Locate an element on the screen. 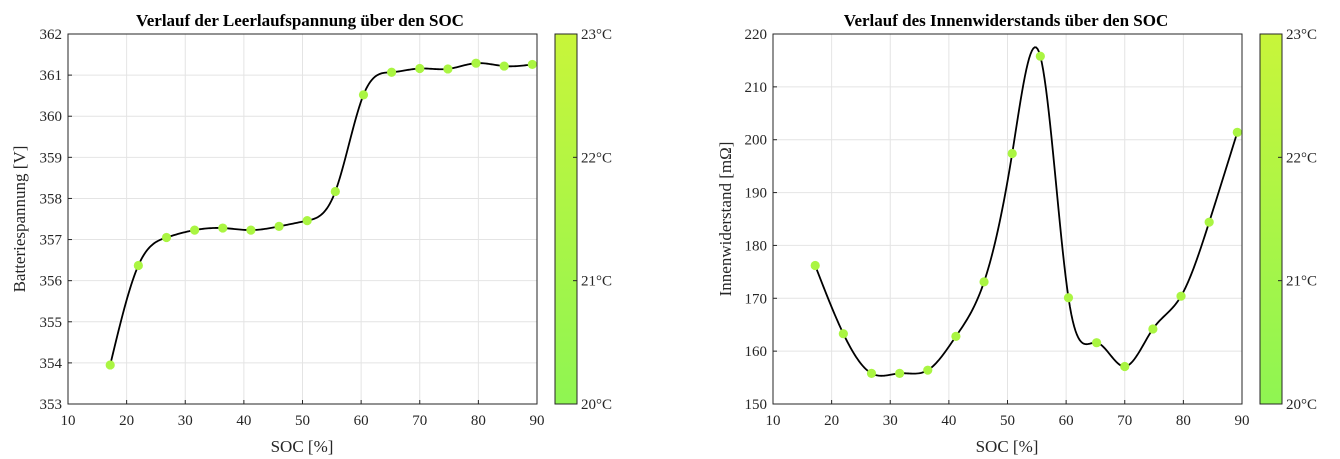 This screenshot has height=459, width=1340. chart-resistance-y-ticks: 150 160 170 180 190 200 210 220 is located at coordinates (761, 220).